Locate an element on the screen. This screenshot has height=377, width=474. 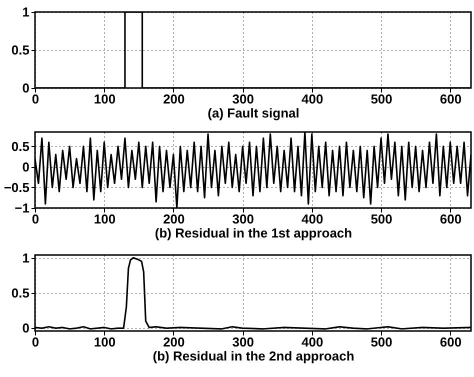
y-tick-label: −1 is located at coordinates (22, 208).